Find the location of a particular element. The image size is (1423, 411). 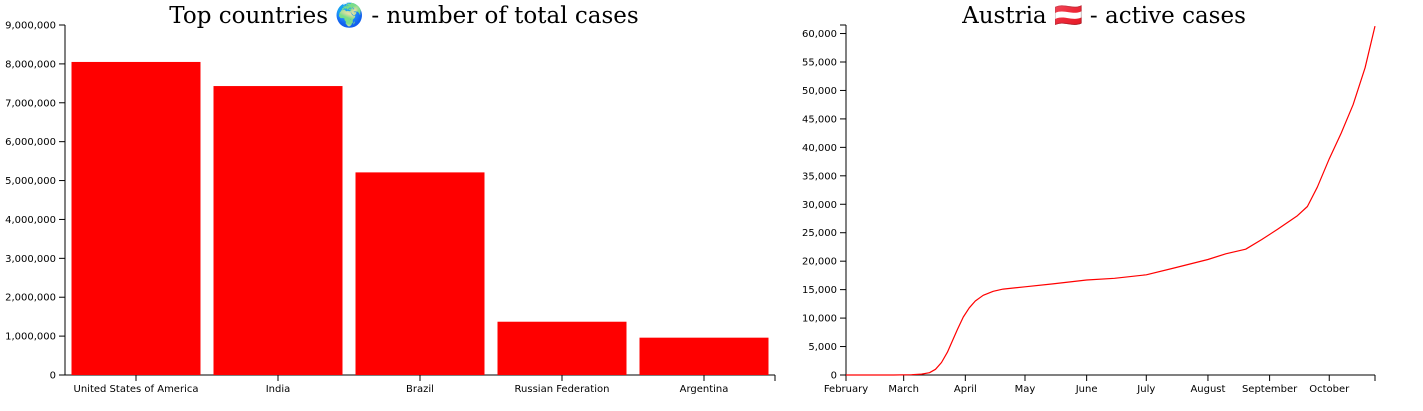

y-tick-label: 4,000,000 is located at coordinates (30, 220).